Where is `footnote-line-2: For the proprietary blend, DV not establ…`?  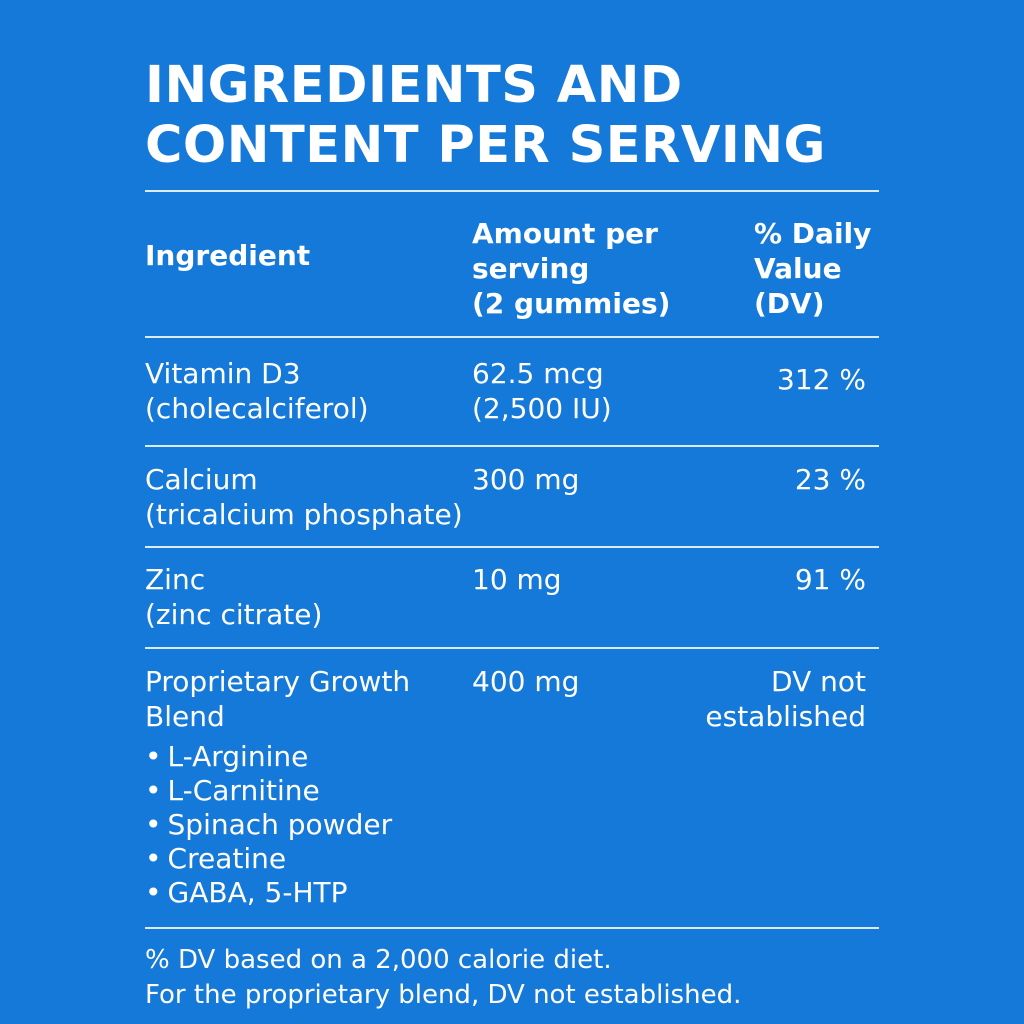 footnote-line-2: For the proprietary blend, DV not establ… is located at coordinates (443, 995).